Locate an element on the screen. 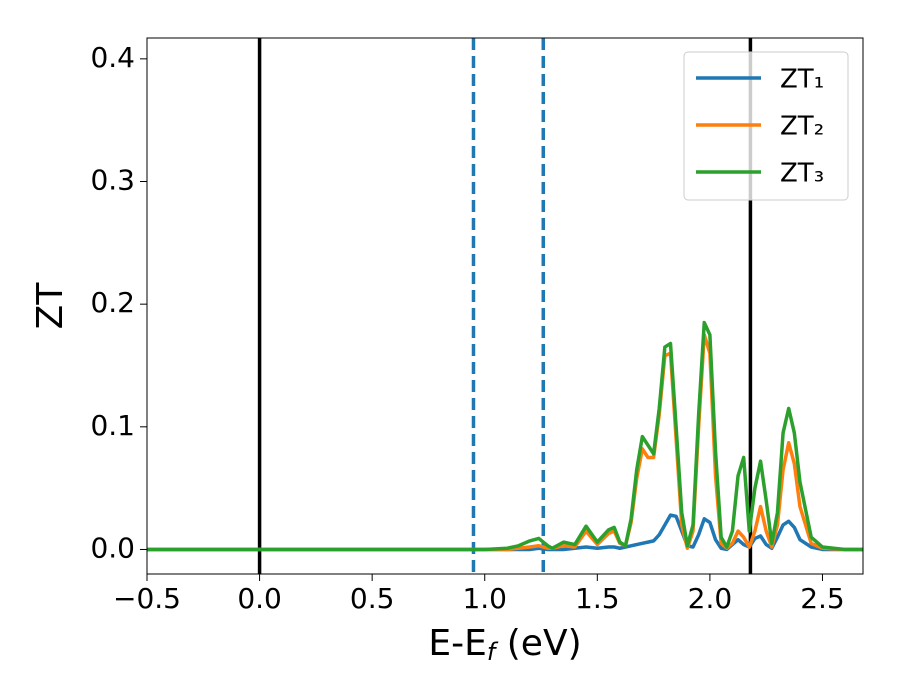 The image size is (900, 700). legend-label: ZT₃ is located at coordinates (802, 174).